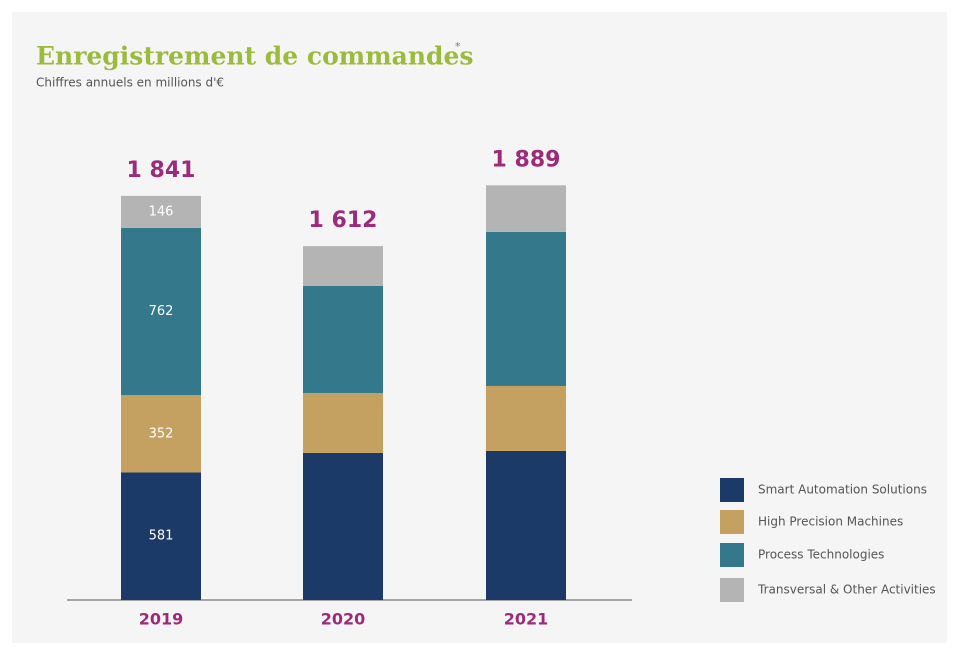  I want to click on x-tick-label: 2019, so click(161, 619).